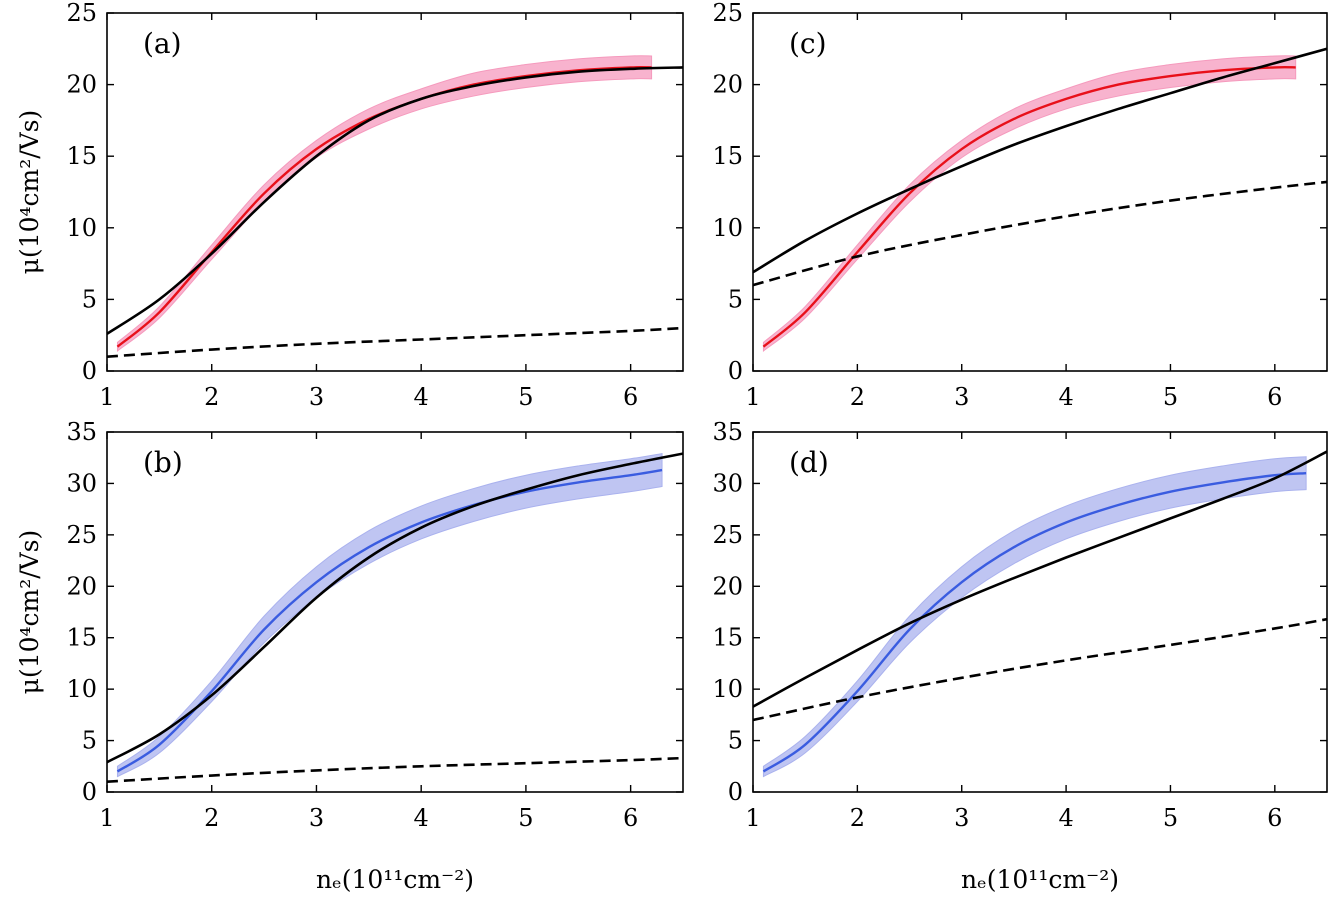 The image size is (1330, 906). I want to click on panel-label: (d), so click(809, 462).